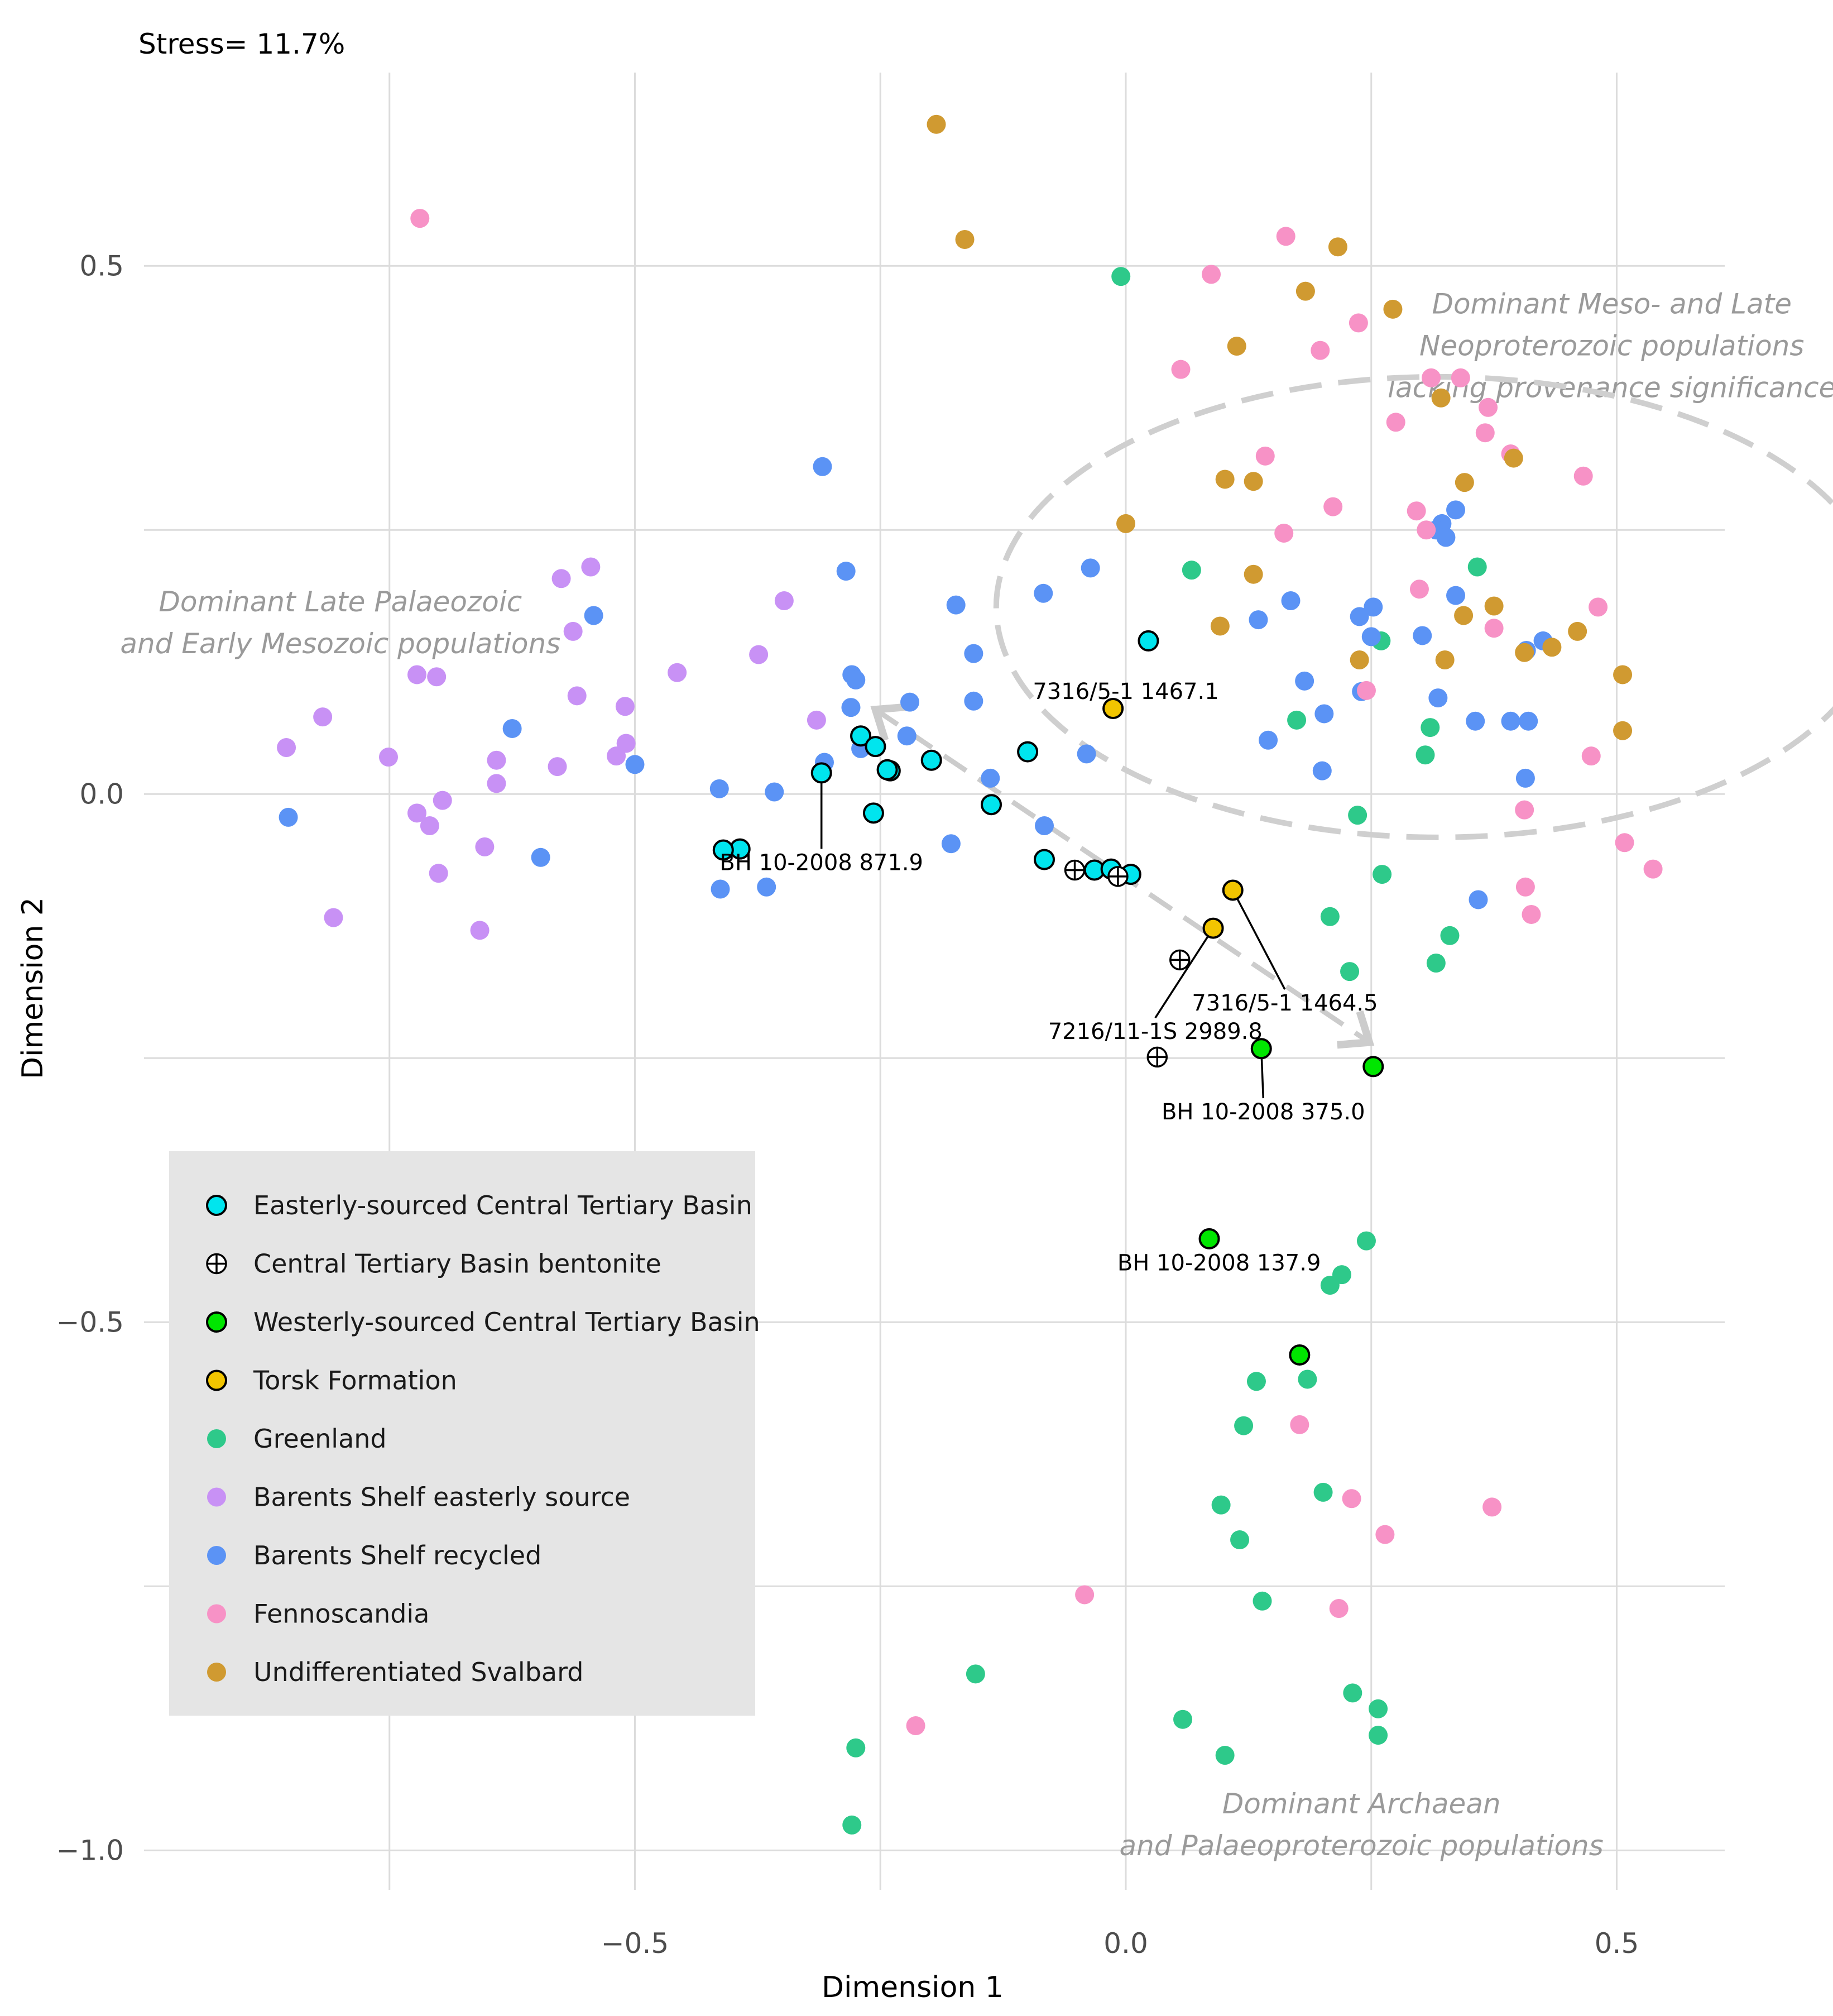  What do you see at coordinates (1413, 607) in the screenshot?
I see `ellipse-layer` at bounding box center [1413, 607].